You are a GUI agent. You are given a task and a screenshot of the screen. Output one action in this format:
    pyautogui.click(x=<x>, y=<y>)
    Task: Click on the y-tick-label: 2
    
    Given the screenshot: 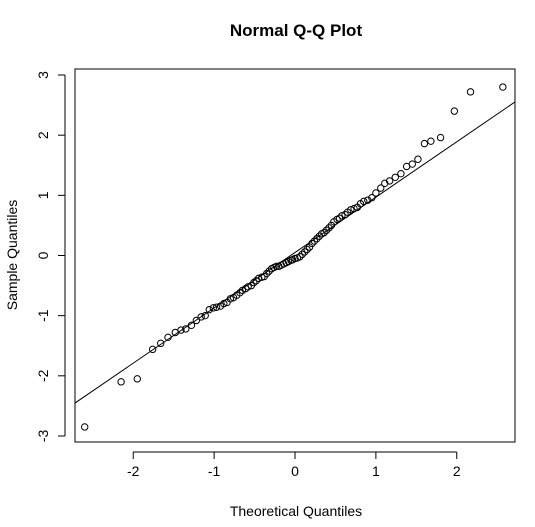 What is the action you would take?
    pyautogui.click(x=43, y=135)
    